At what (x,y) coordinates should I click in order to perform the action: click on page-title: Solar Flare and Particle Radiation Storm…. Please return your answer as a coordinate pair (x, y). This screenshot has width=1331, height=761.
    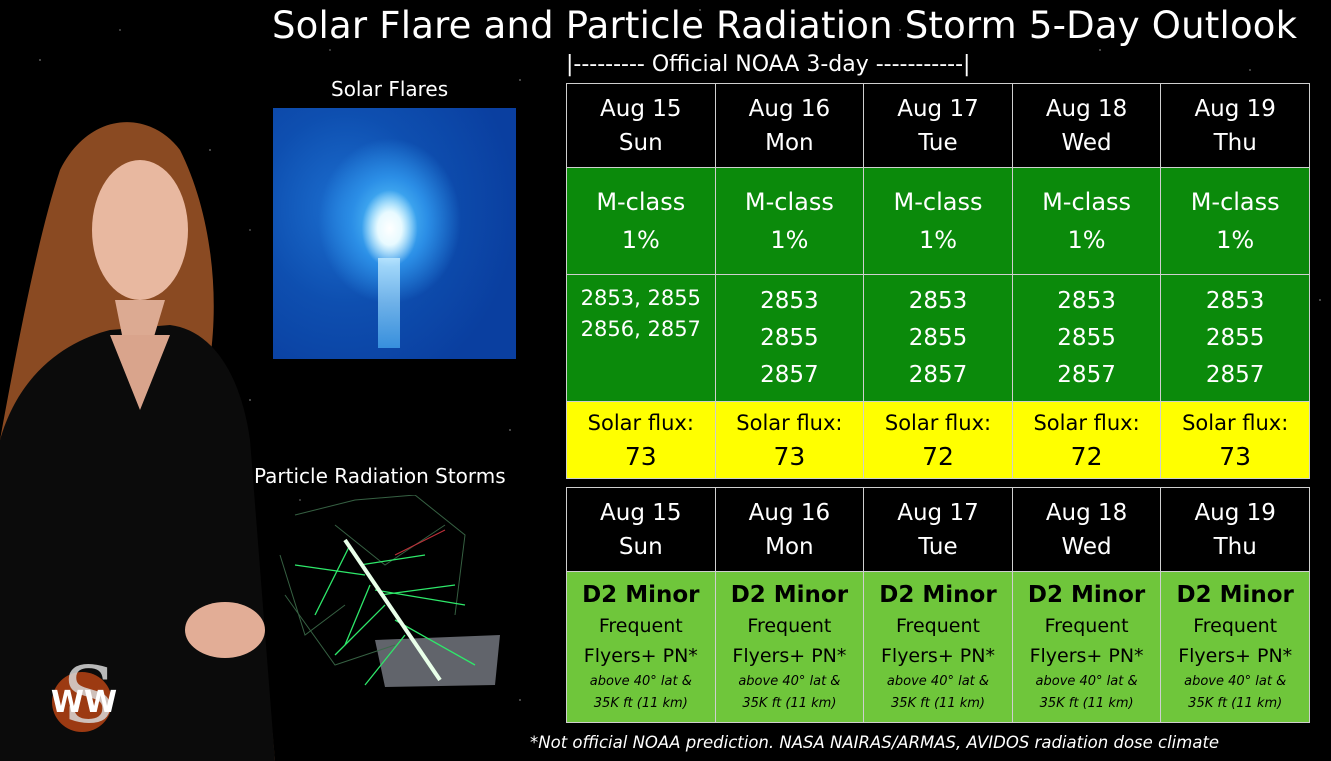
    Looking at the image, I should click on (785, 25).